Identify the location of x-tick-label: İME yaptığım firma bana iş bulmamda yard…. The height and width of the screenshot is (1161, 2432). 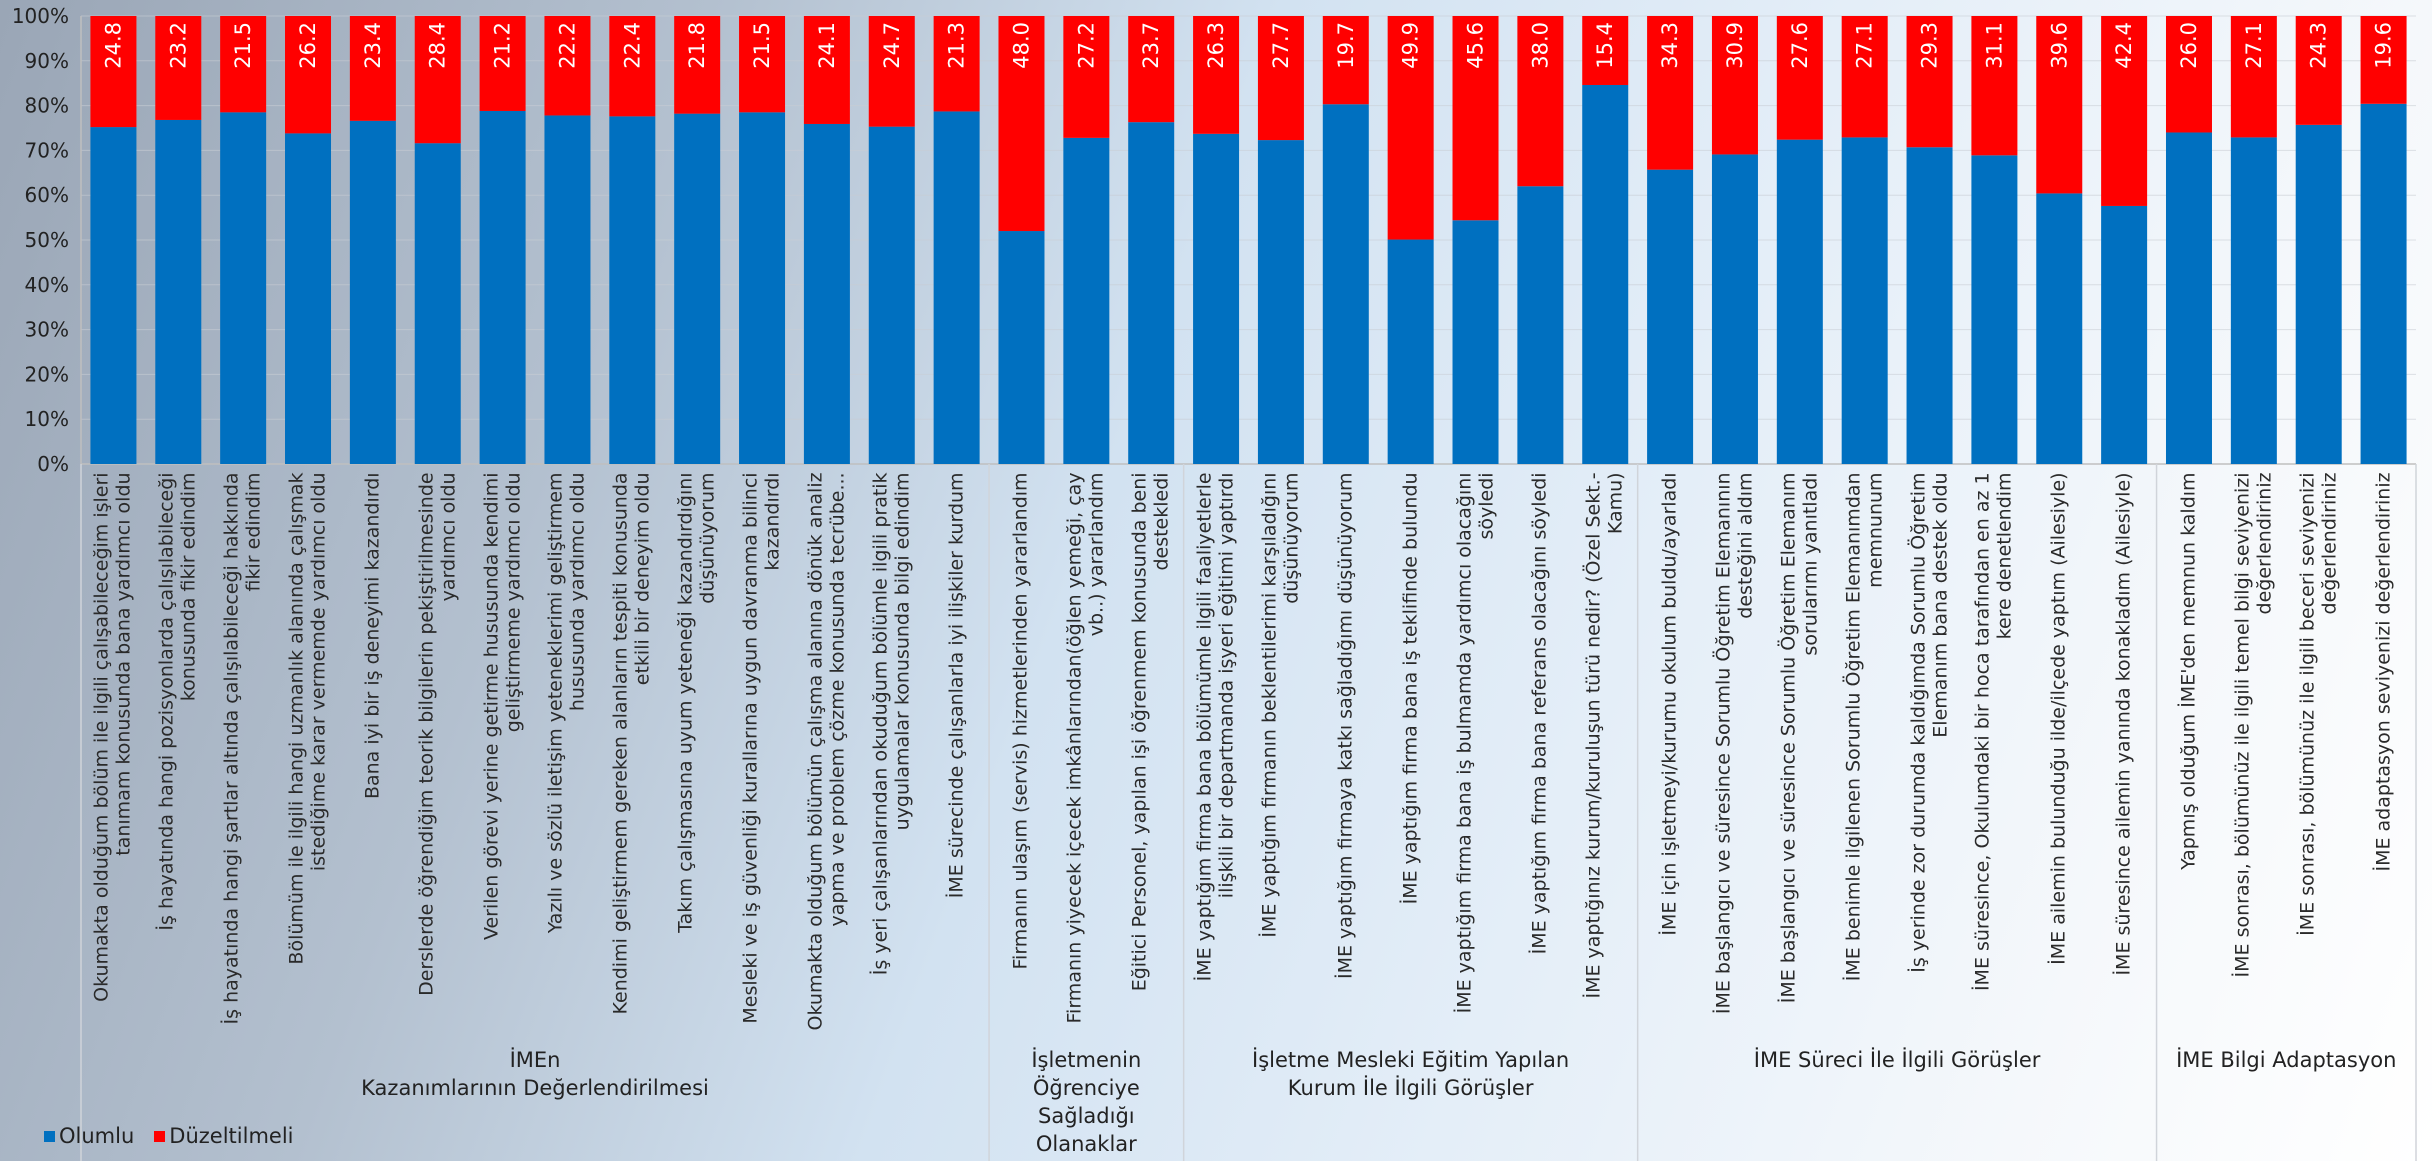
(1475, 742).